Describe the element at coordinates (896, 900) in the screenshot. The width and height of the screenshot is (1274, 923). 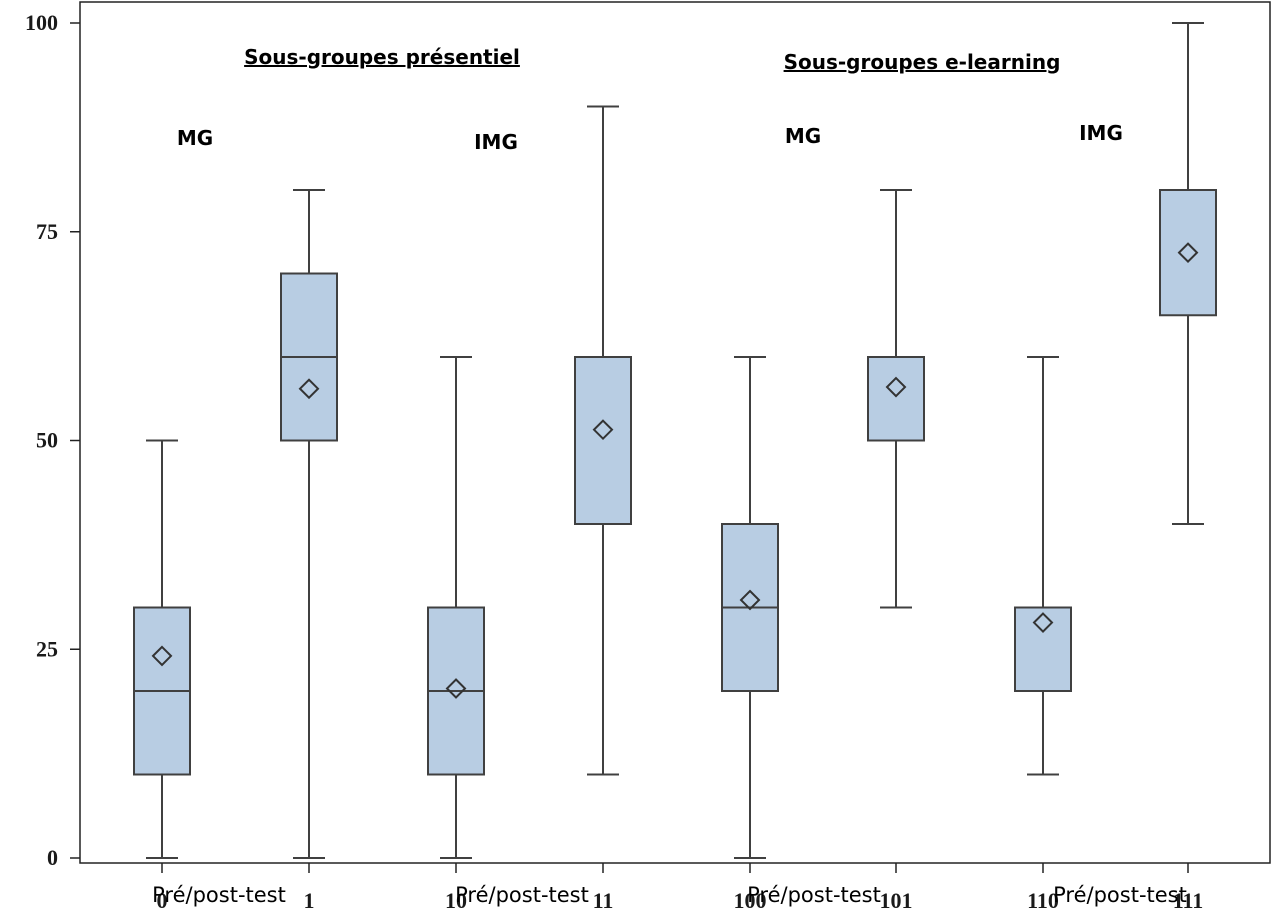
I see `x-tick-label: 101` at that location.